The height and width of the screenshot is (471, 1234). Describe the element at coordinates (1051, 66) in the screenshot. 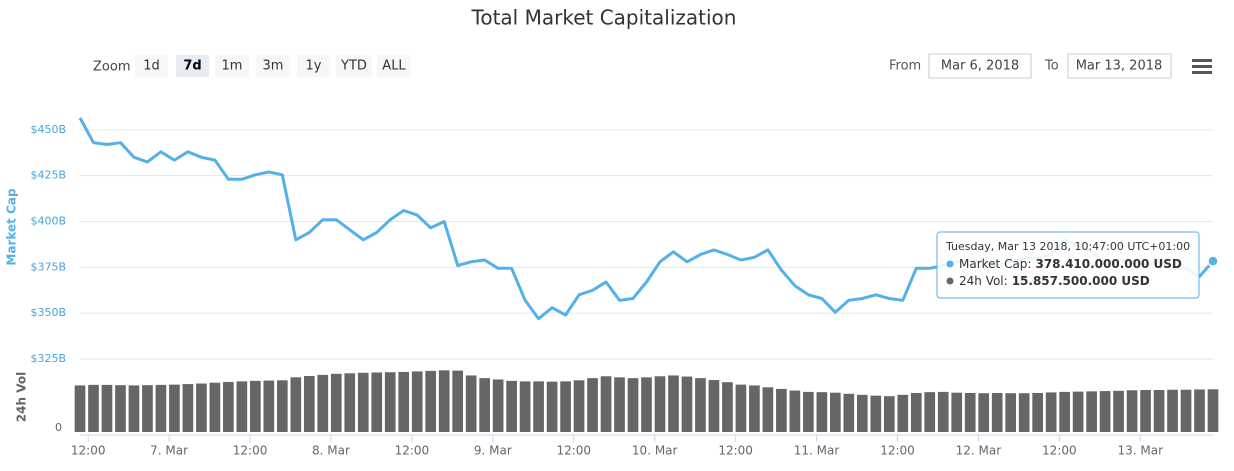

I see `to-label: To` at that location.